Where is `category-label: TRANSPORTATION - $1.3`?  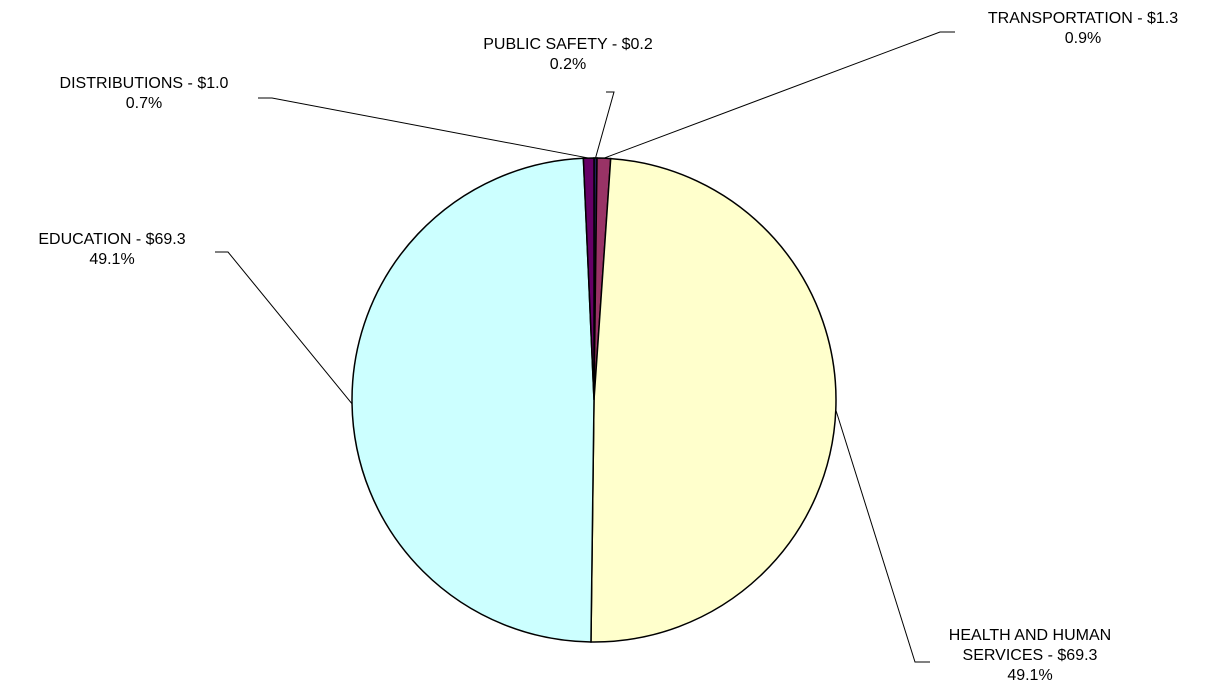 category-label: TRANSPORTATION - $1.3 is located at coordinates (1083, 18).